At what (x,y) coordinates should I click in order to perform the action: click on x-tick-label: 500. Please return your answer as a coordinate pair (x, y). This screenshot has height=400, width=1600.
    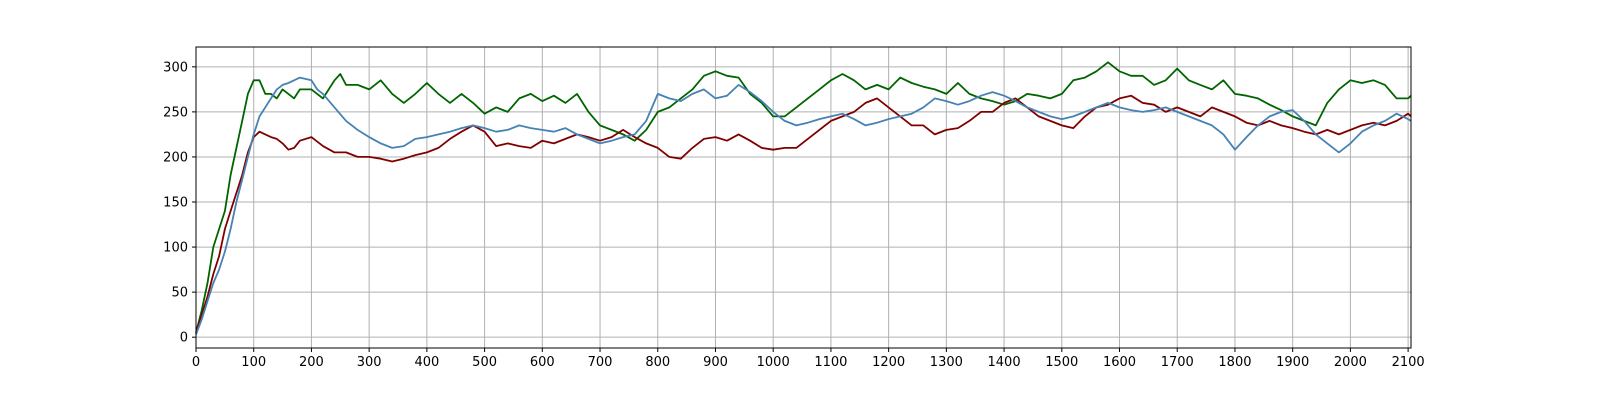
    Looking at the image, I should click on (484, 362).